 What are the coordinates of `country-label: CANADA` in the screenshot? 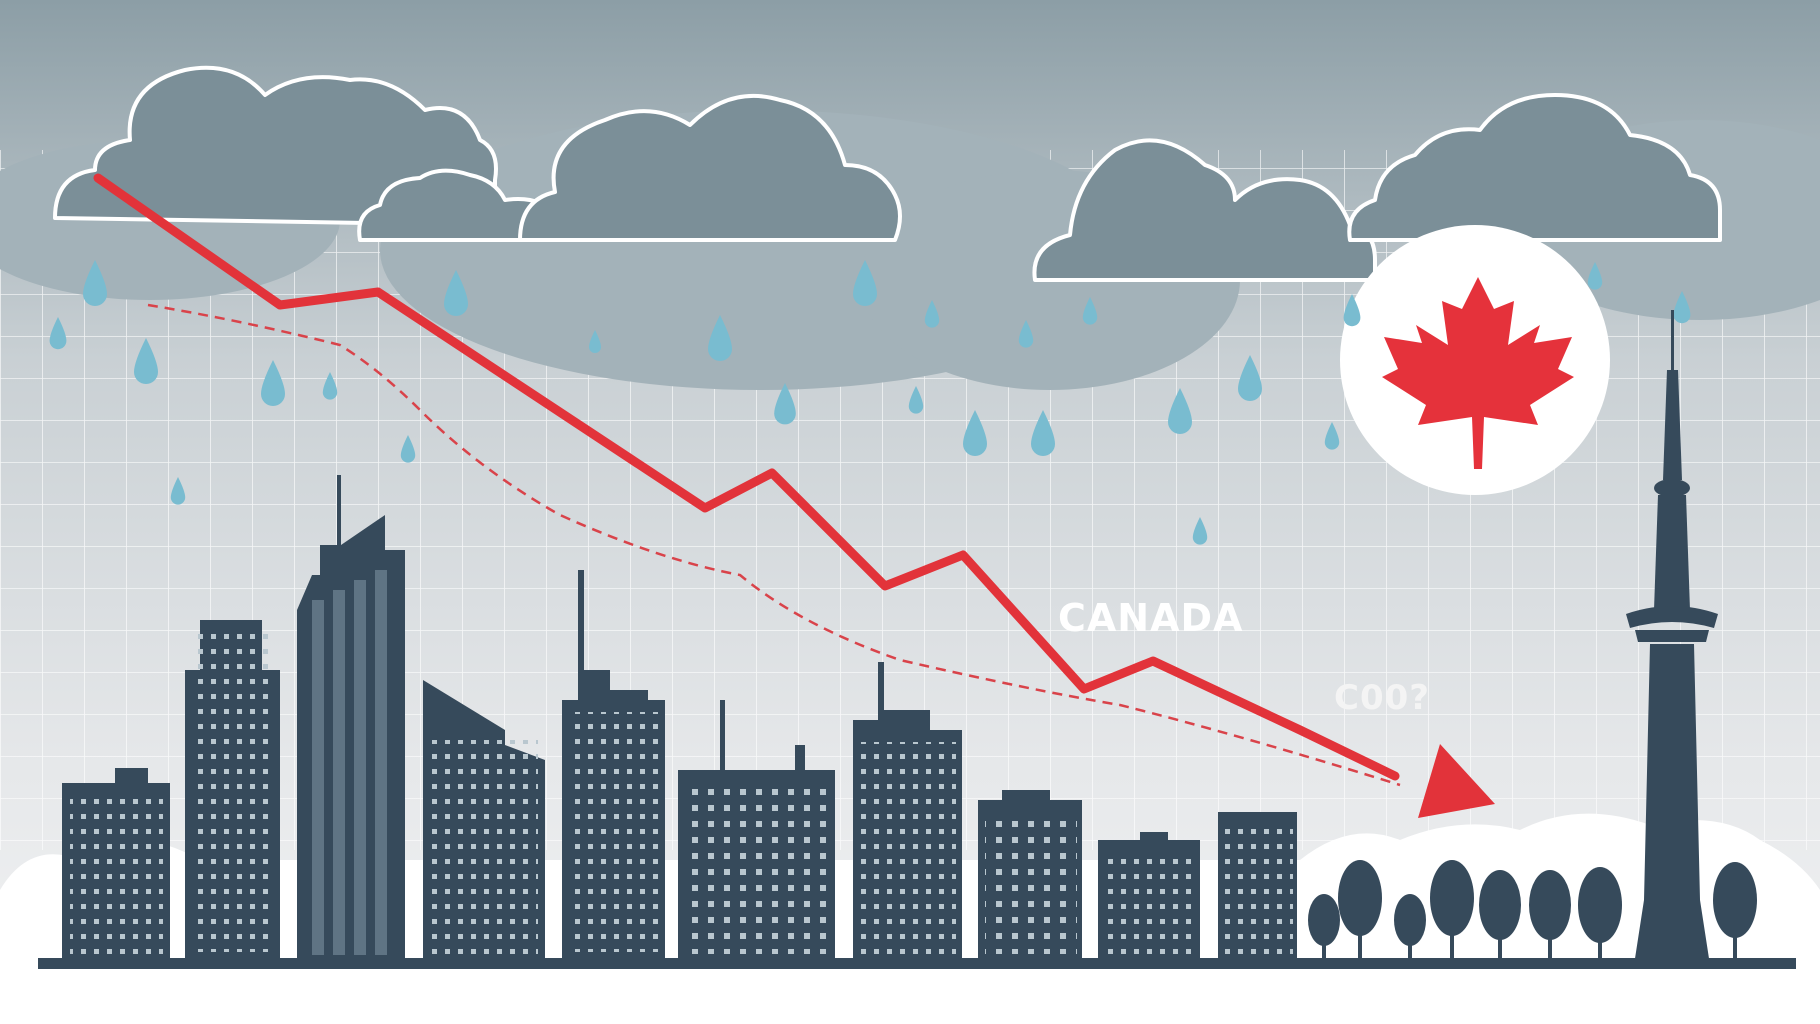 It's located at (1151, 618).